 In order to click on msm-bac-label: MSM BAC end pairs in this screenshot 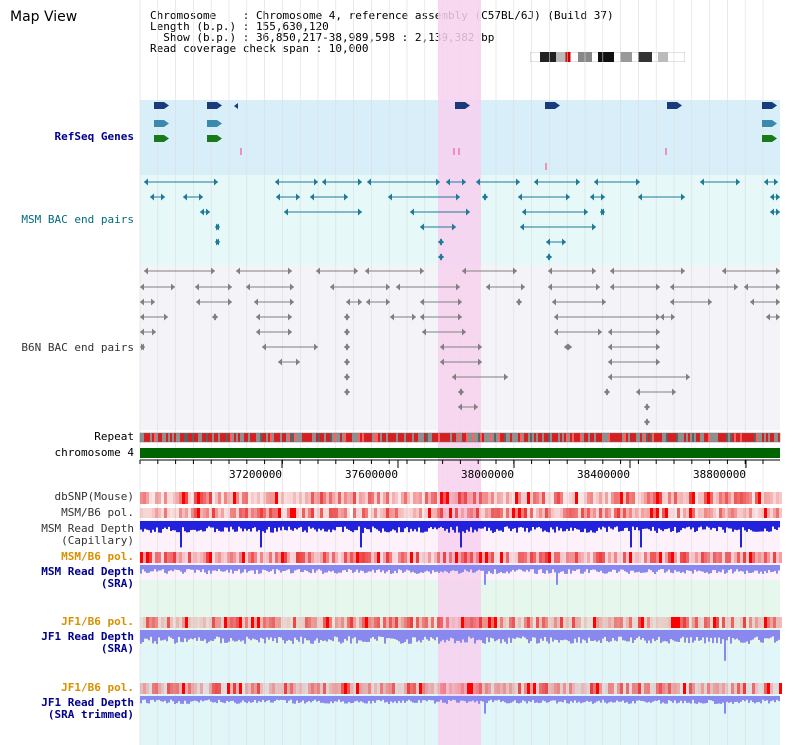, I will do `click(77, 219)`.